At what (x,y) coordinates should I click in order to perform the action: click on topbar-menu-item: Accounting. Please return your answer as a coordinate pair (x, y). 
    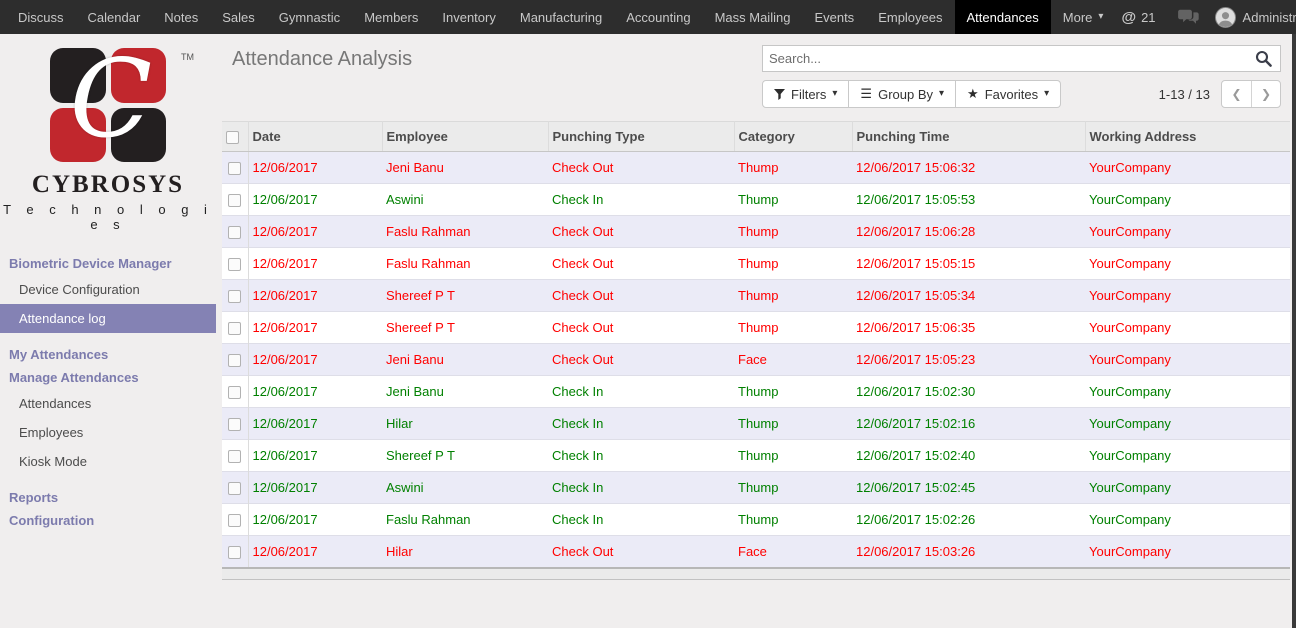
    Looking at the image, I should click on (658, 17).